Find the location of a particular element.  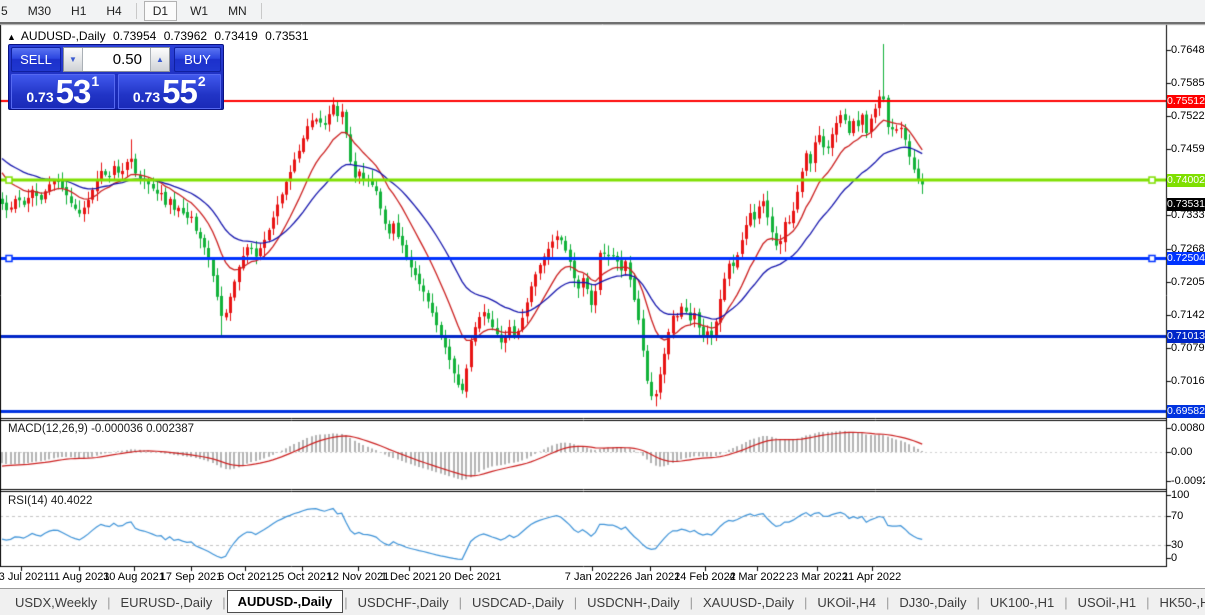

timeframe-button-mn: MN is located at coordinates (237, 11).